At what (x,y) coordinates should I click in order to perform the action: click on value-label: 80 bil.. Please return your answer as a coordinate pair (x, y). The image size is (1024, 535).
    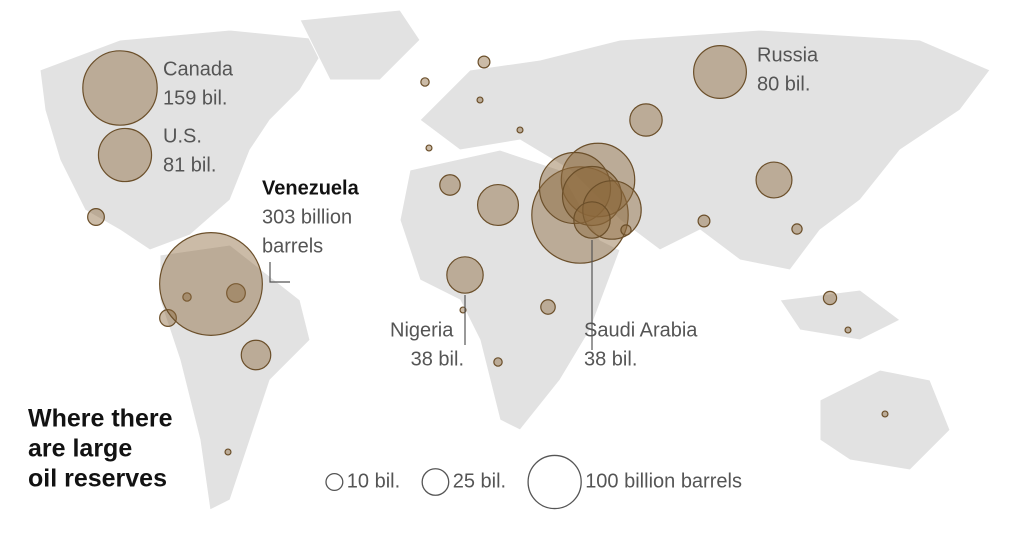
    Looking at the image, I should click on (783, 84).